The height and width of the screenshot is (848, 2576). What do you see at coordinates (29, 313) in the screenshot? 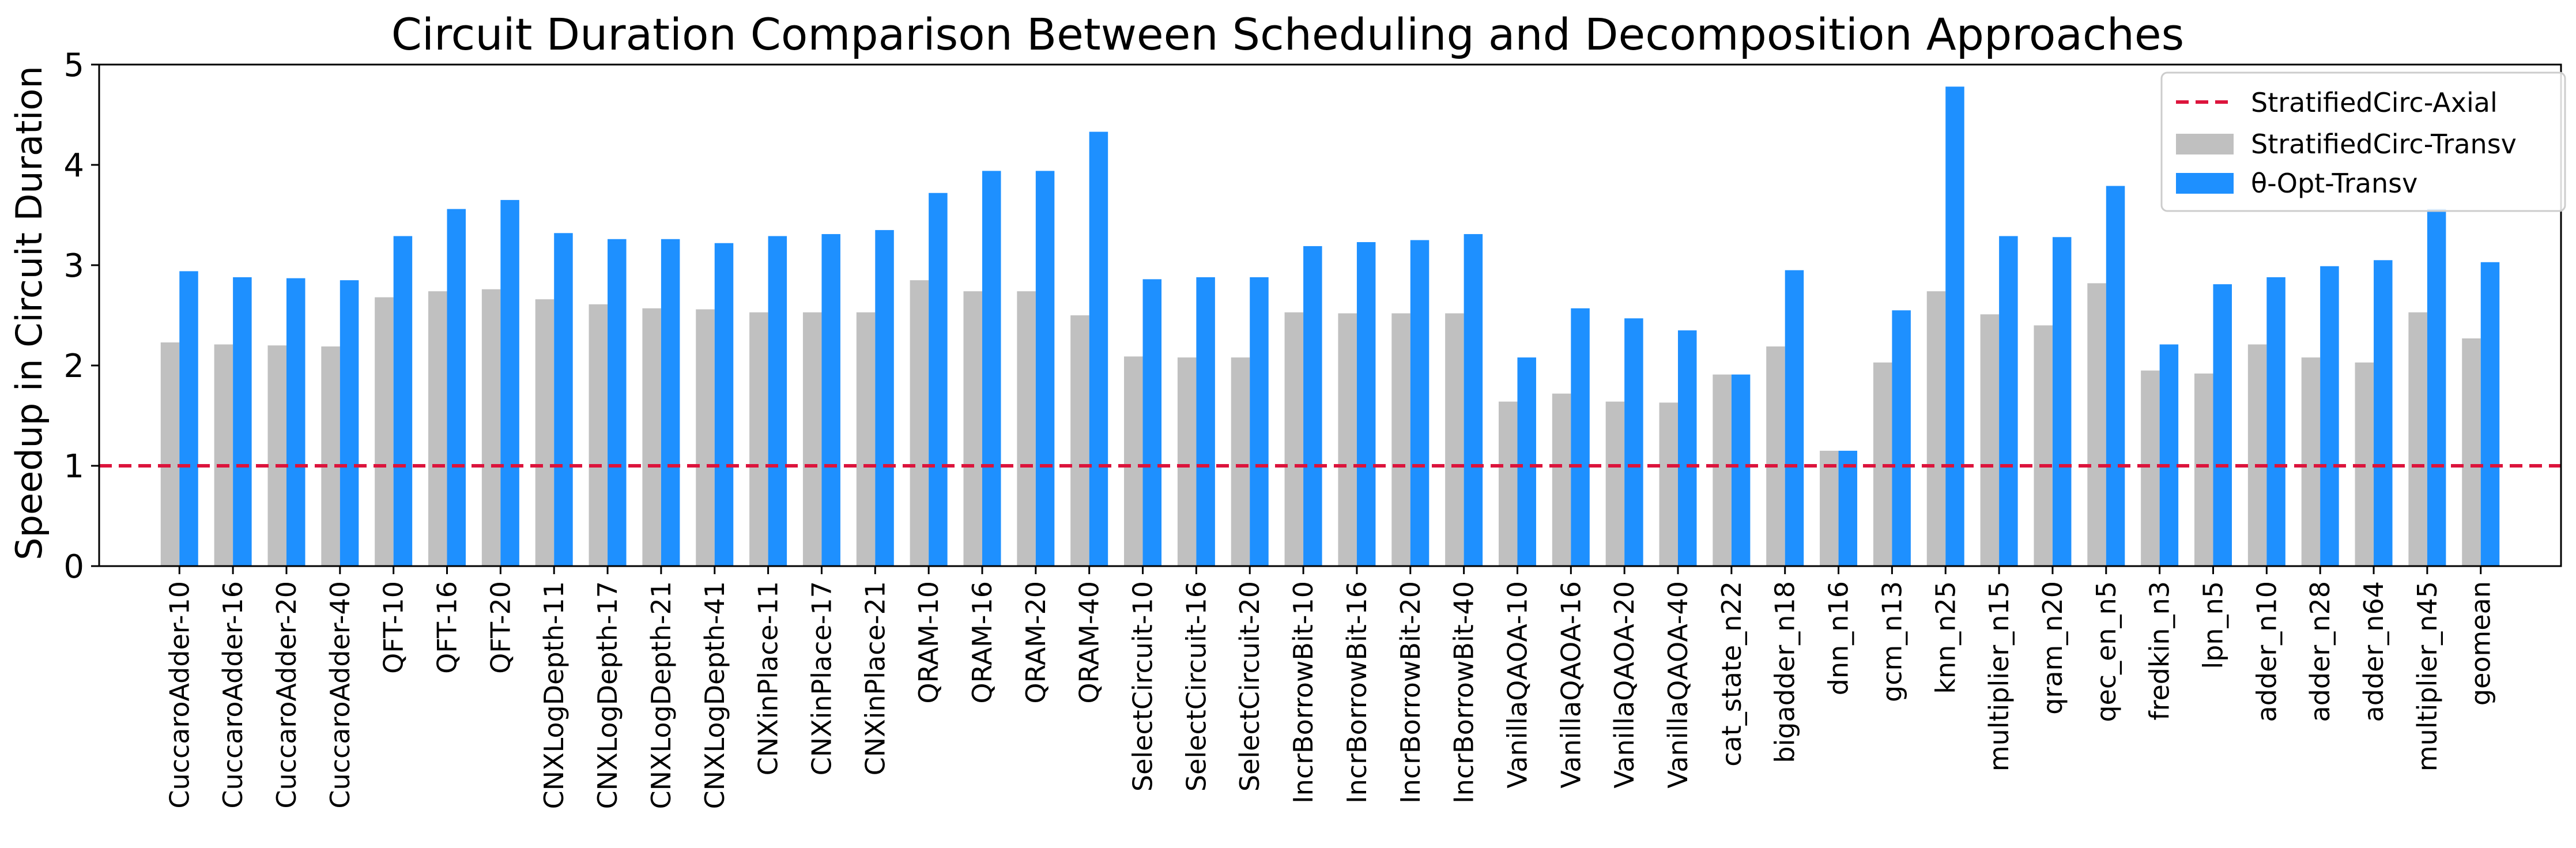
I see `y-axis-label: Speedup in Circuit Duration` at bounding box center [29, 313].